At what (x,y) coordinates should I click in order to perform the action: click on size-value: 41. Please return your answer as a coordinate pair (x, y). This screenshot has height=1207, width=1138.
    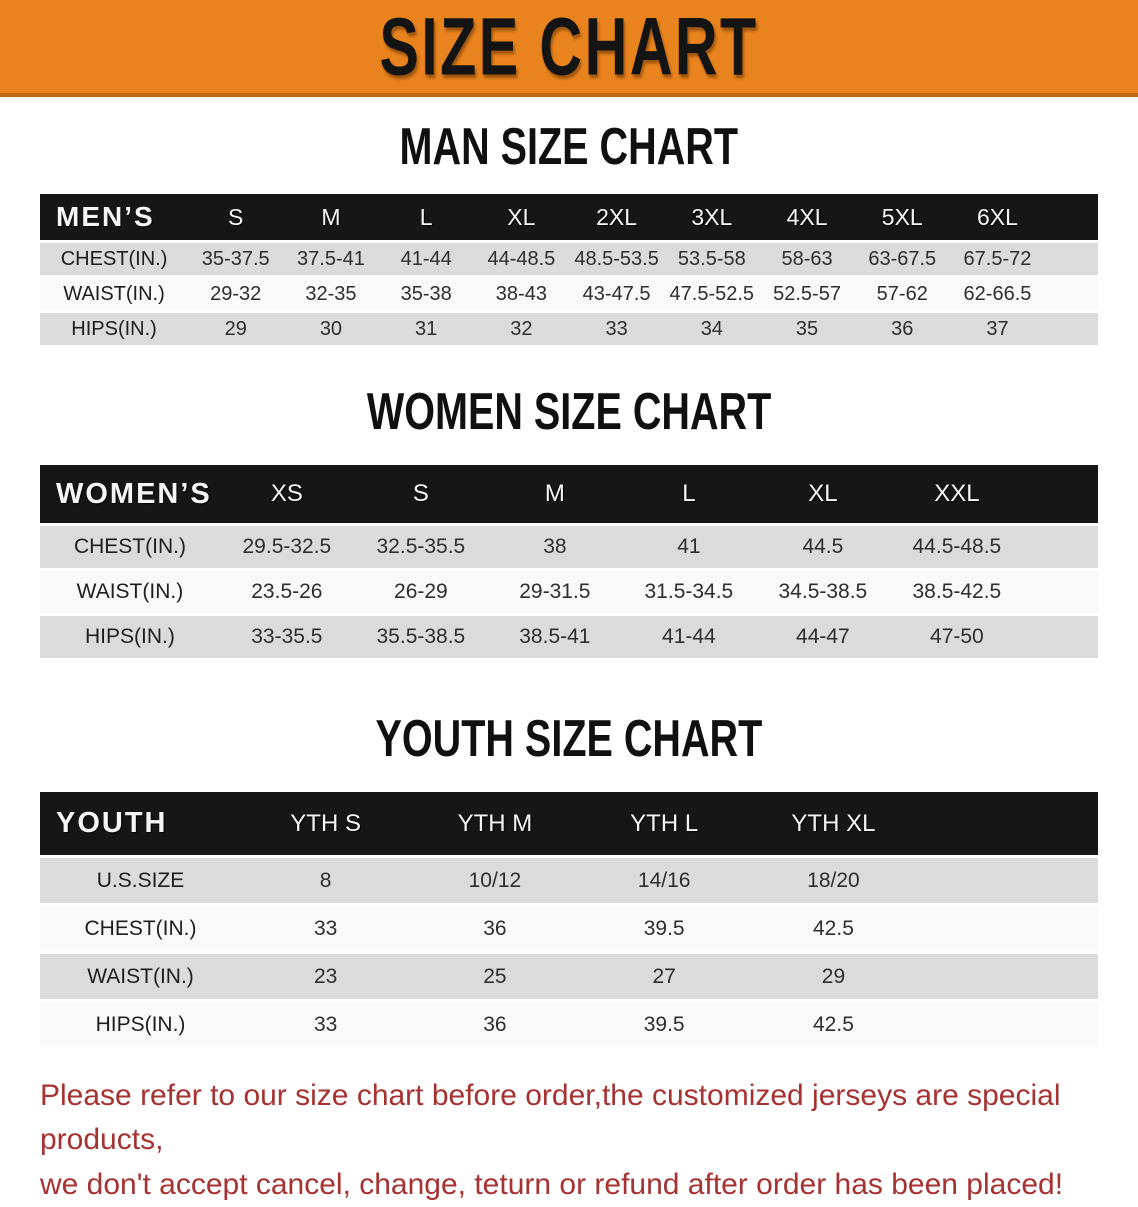
    Looking at the image, I should click on (688, 547).